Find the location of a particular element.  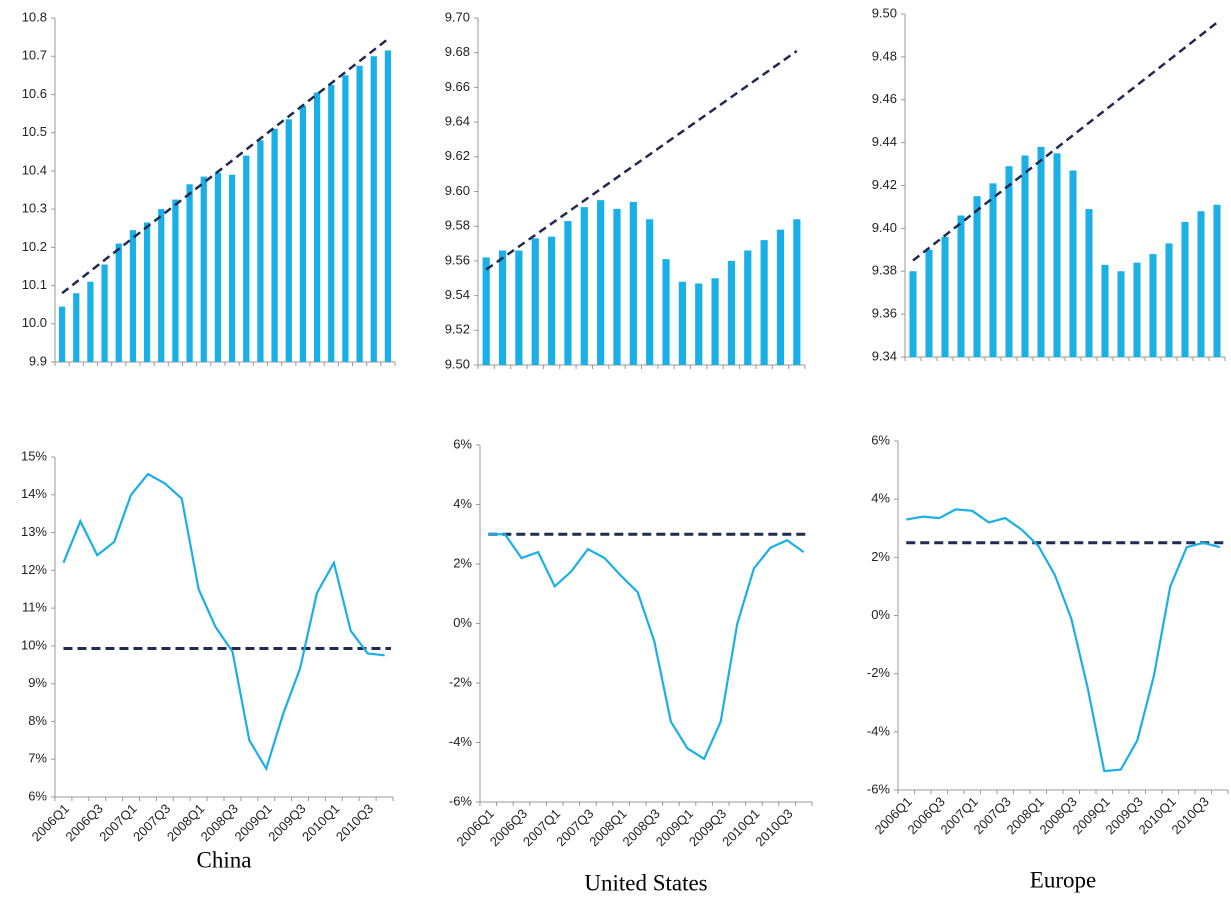

y-tick-label: 9.62 is located at coordinates (457, 155).